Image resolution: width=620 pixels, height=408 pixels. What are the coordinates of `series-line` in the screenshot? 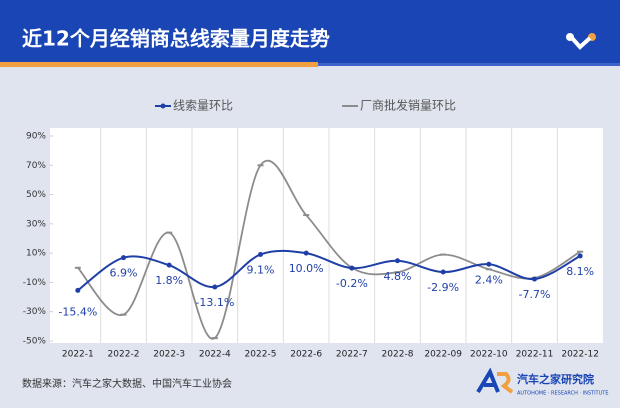 It's located at (329, 270).